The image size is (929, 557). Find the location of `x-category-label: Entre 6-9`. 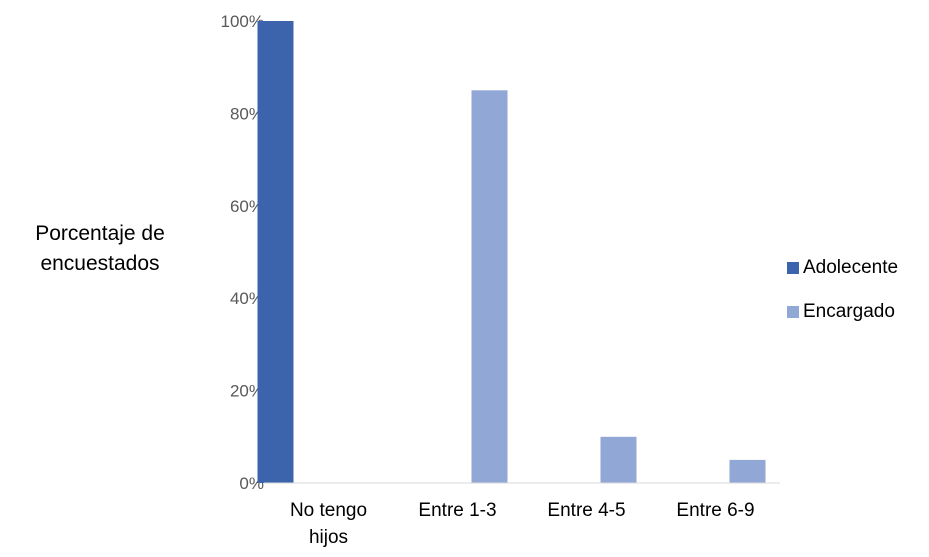

x-category-label: Entre 6-9 is located at coordinates (715, 510).